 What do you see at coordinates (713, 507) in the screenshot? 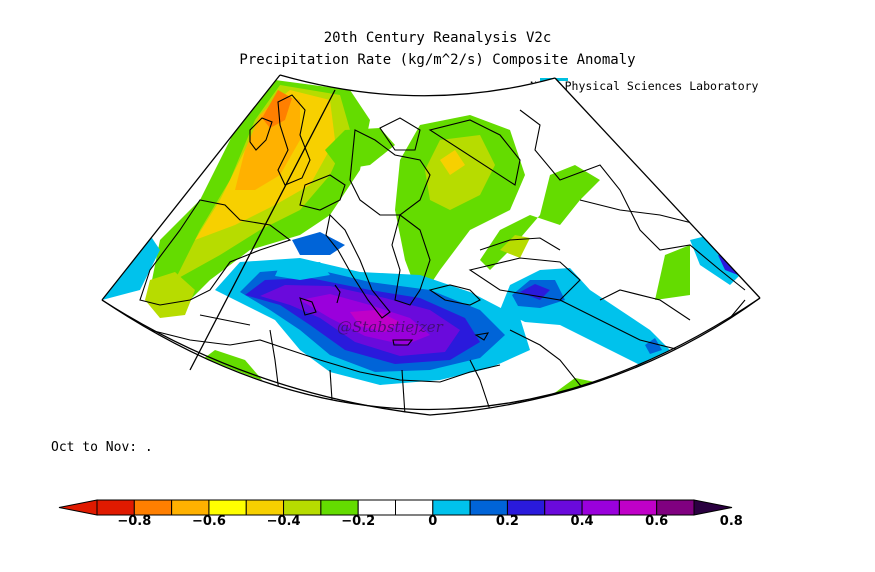
I see `colorbar-arrow-right` at bounding box center [713, 507].